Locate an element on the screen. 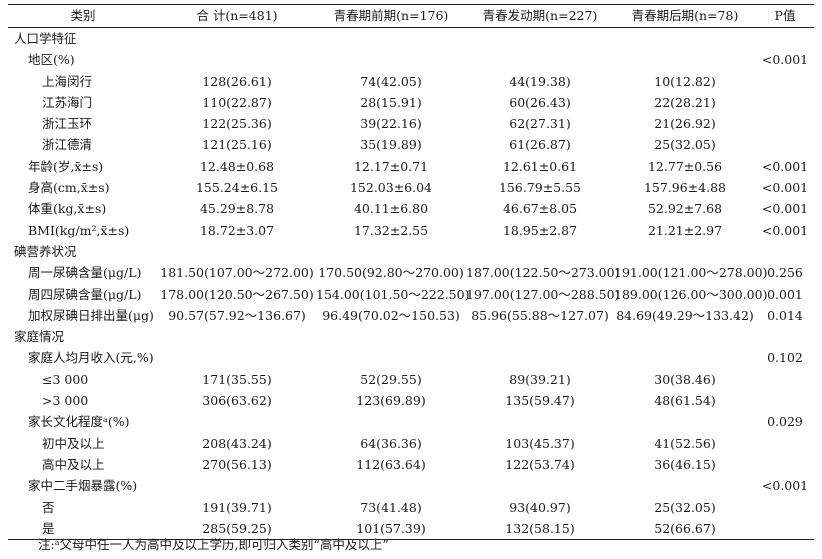 This screenshot has height=559, width=822. header-puberty-onset: 青春发动期(n=227) is located at coordinates (540, 16).